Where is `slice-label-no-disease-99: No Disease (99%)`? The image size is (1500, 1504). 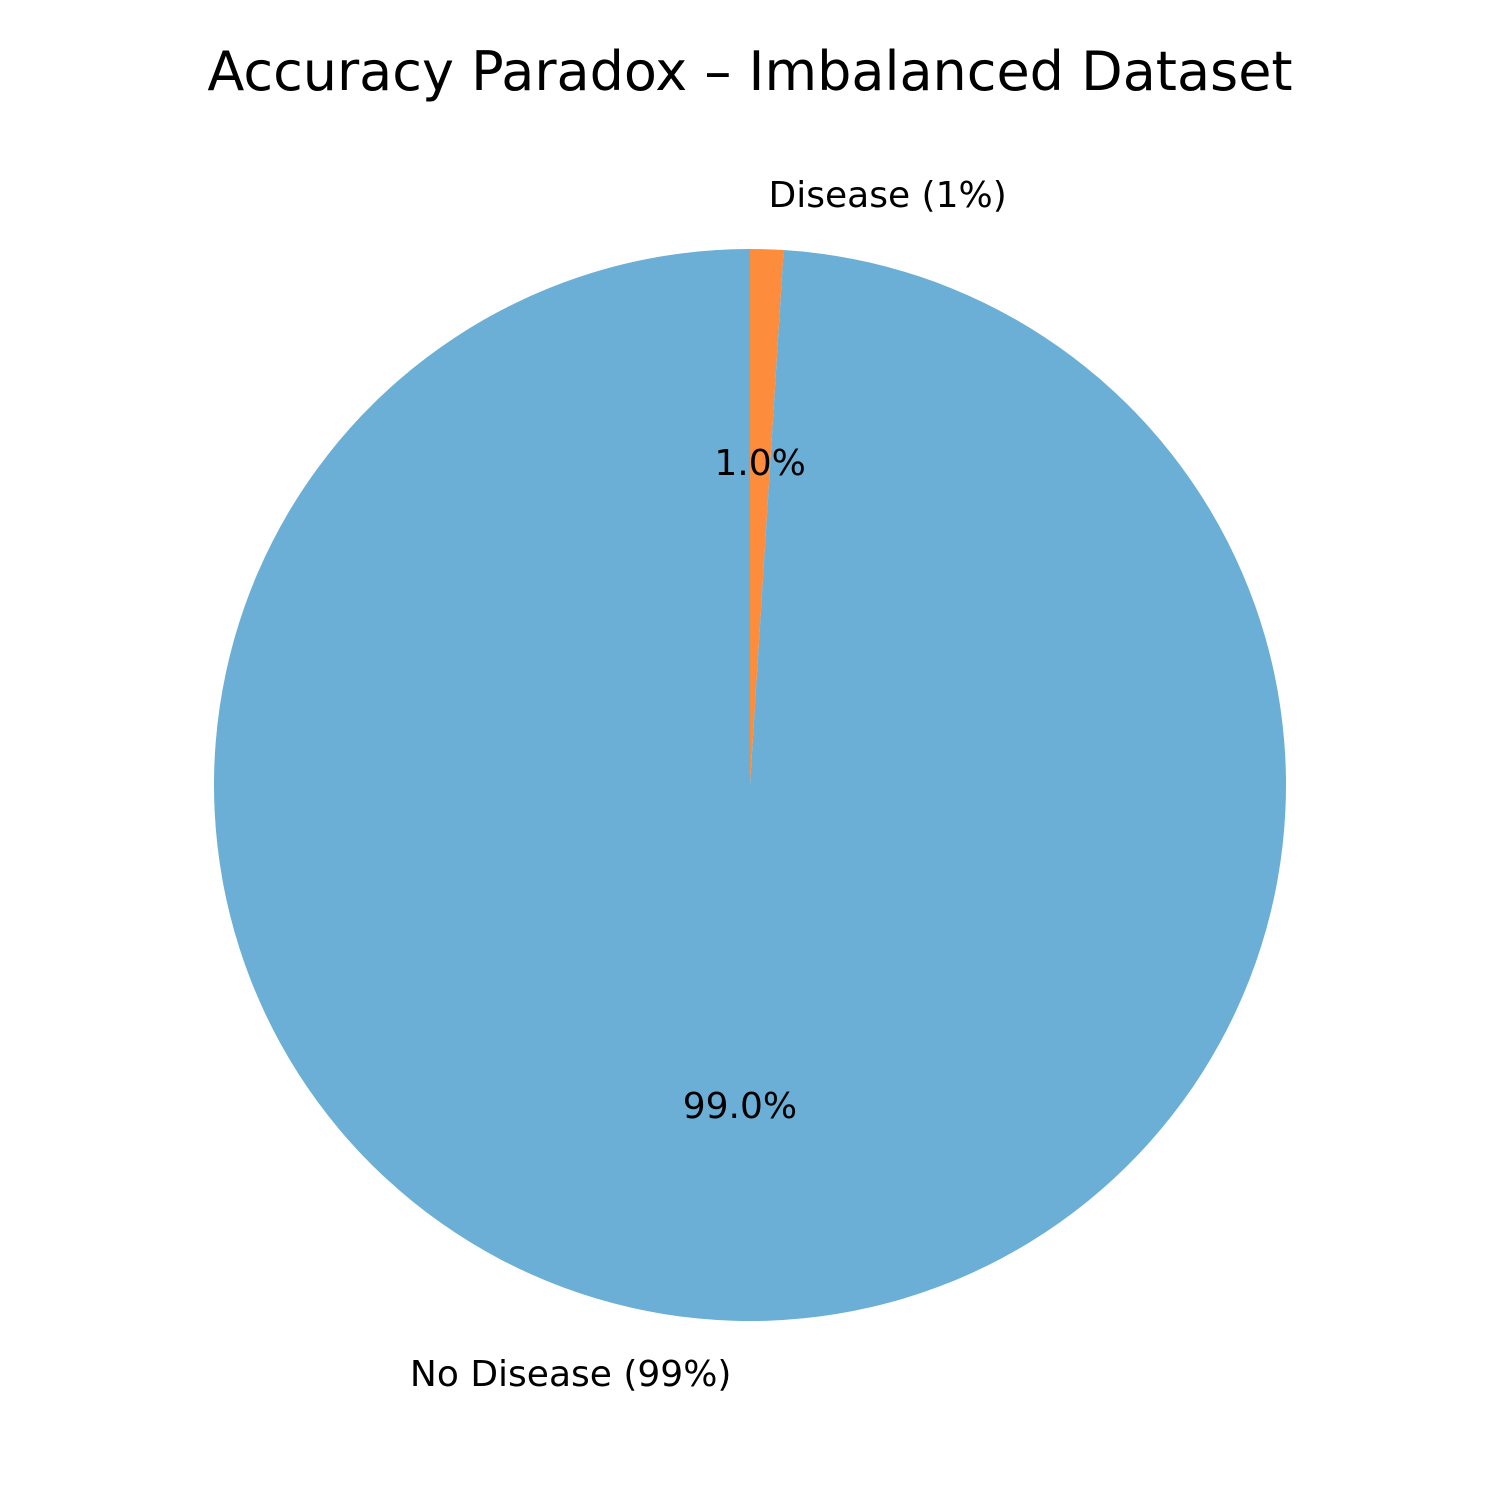
slice-label-no-disease-99: No Disease (99%) is located at coordinates (571, 1374).